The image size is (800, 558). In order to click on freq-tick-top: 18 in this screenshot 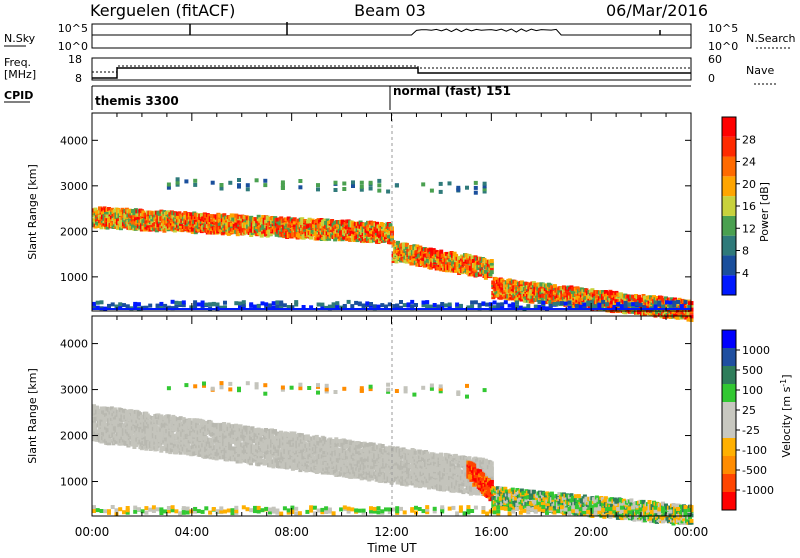, I will do `click(75, 59)`.